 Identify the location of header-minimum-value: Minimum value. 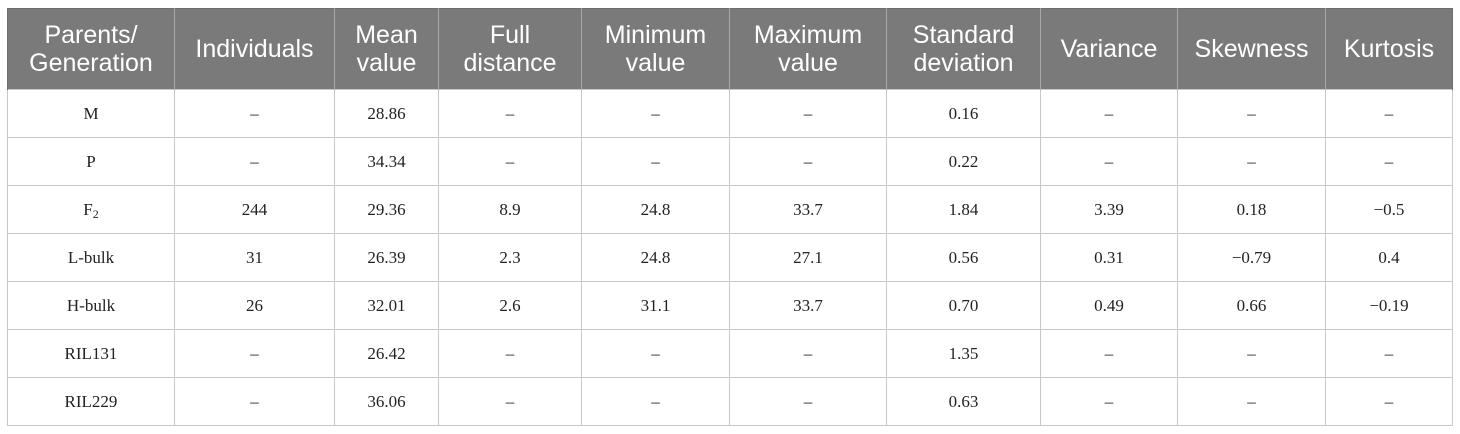
(655, 49).